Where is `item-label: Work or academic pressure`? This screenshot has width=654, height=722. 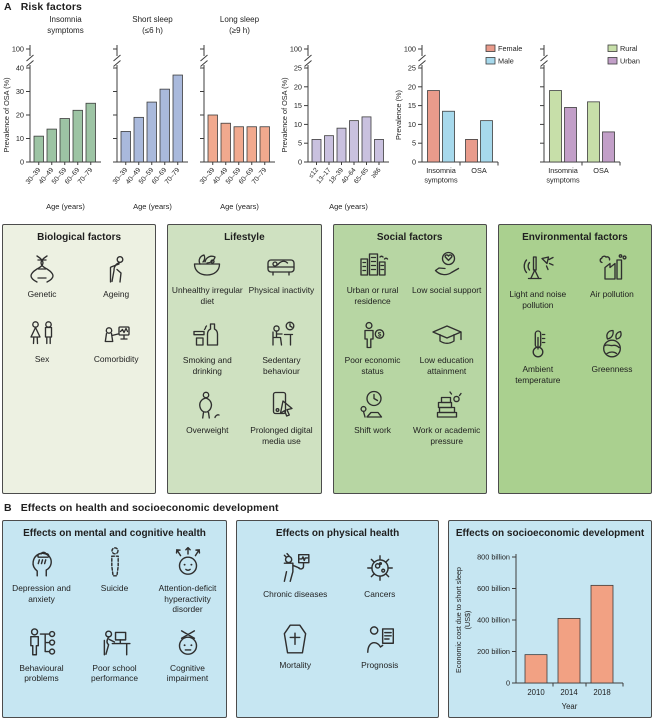 item-label: Work or academic pressure is located at coordinates (447, 435).